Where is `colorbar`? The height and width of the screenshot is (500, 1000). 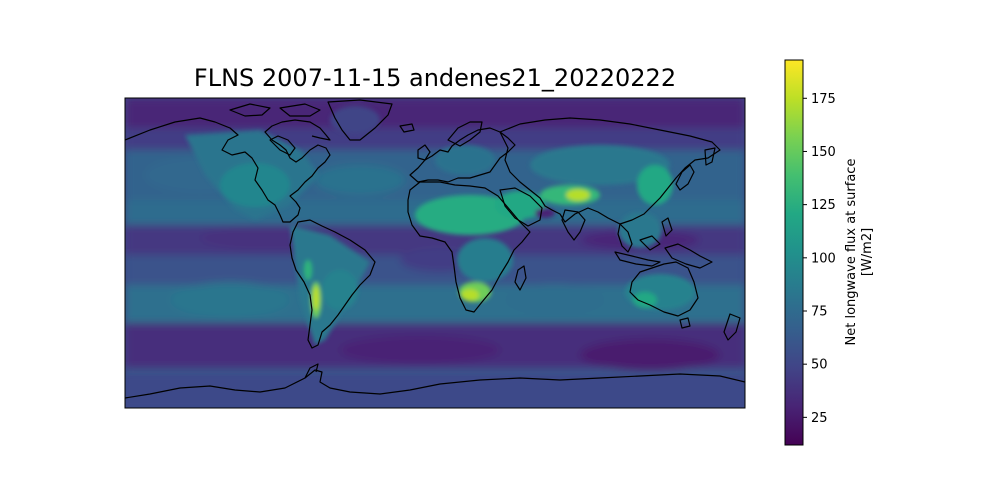 colorbar is located at coordinates (794, 252).